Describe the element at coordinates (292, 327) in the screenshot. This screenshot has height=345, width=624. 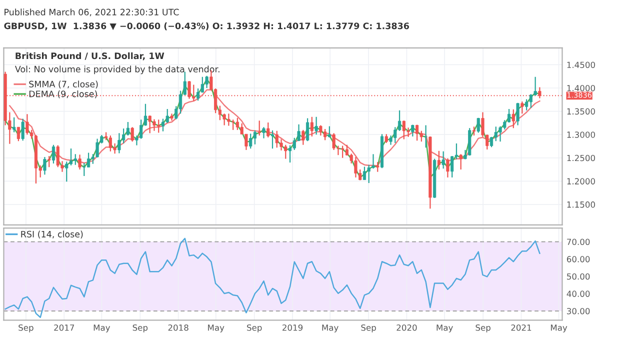
I see `x-tick-label: 2019` at that location.